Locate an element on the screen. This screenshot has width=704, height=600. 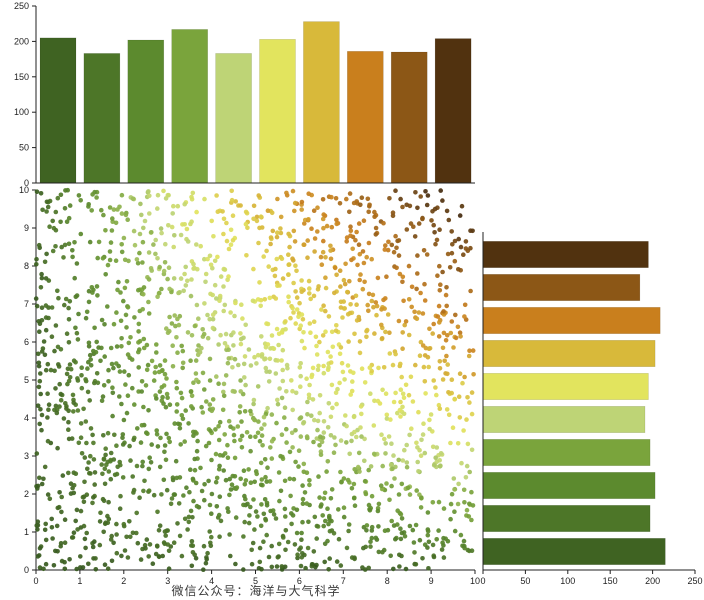
watermark-caption: 微信公众号：海洋与大气科学 is located at coordinates (256, 591).